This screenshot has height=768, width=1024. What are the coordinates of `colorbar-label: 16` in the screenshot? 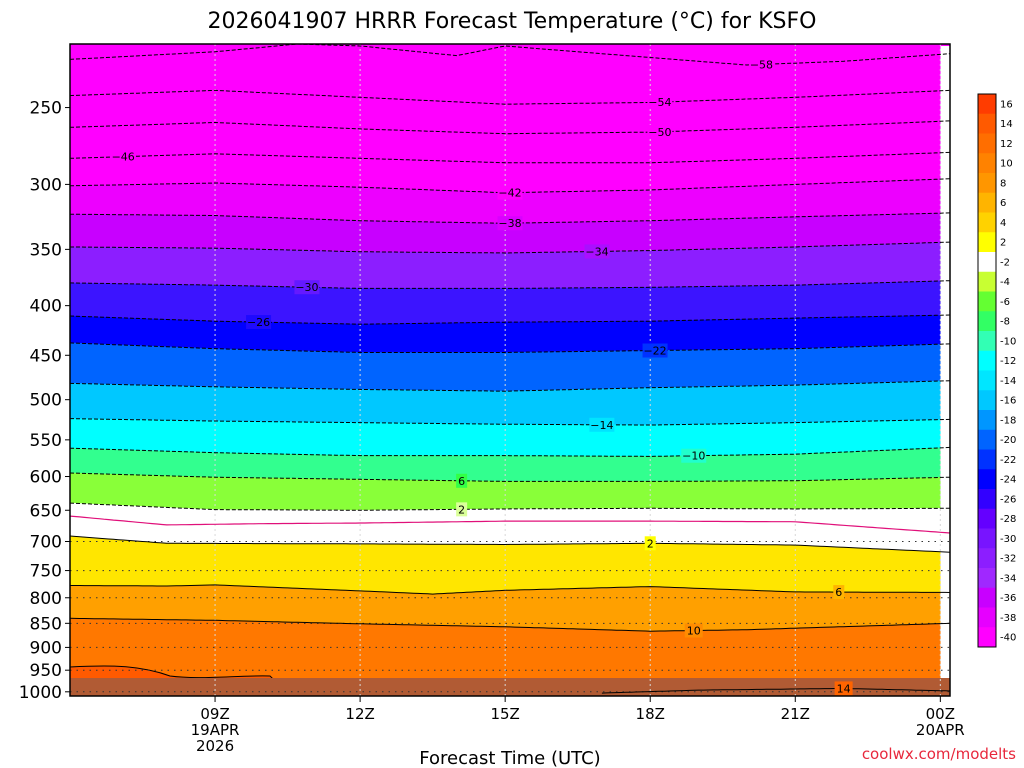 It's located at (1006, 104).